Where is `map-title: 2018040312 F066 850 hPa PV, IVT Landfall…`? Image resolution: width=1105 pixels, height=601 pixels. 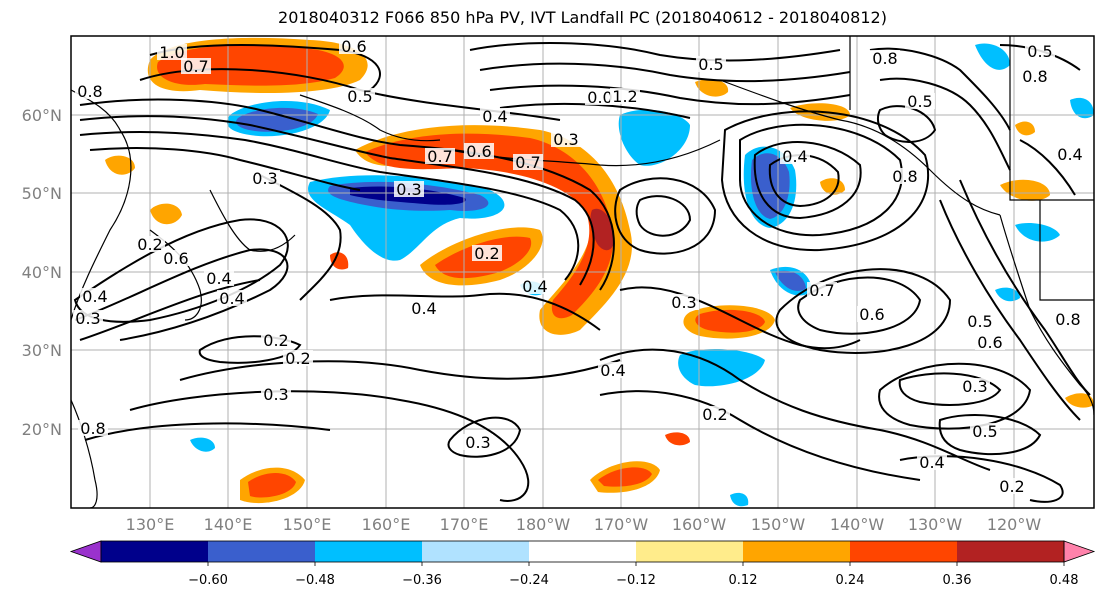 map-title: 2018040312 F066 850 hPa PV, IVT Landfall… is located at coordinates (582, 17).